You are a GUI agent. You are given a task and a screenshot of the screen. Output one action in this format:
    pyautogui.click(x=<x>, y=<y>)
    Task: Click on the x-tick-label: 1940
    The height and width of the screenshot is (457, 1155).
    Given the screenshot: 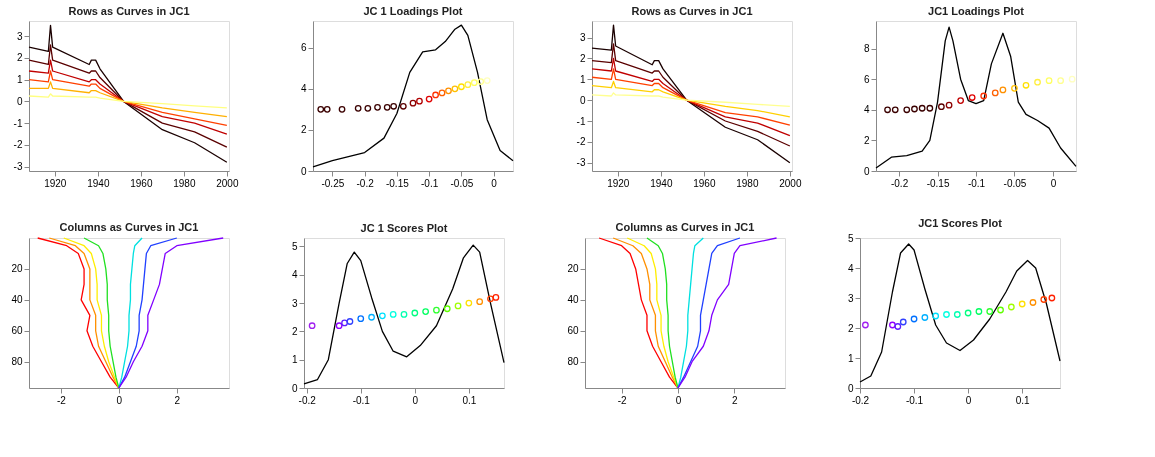 What is the action you would take?
    pyautogui.click(x=98, y=183)
    